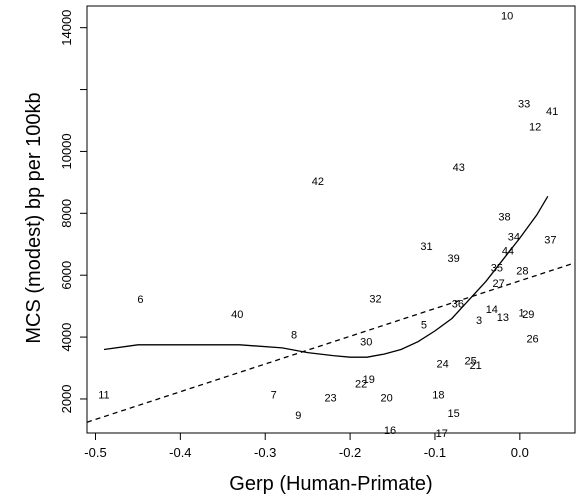 The width and height of the screenshot is (577, 497). Describe the element at coordinates (294, 335) in the screenshot. I see `point-label: 8` at that location.